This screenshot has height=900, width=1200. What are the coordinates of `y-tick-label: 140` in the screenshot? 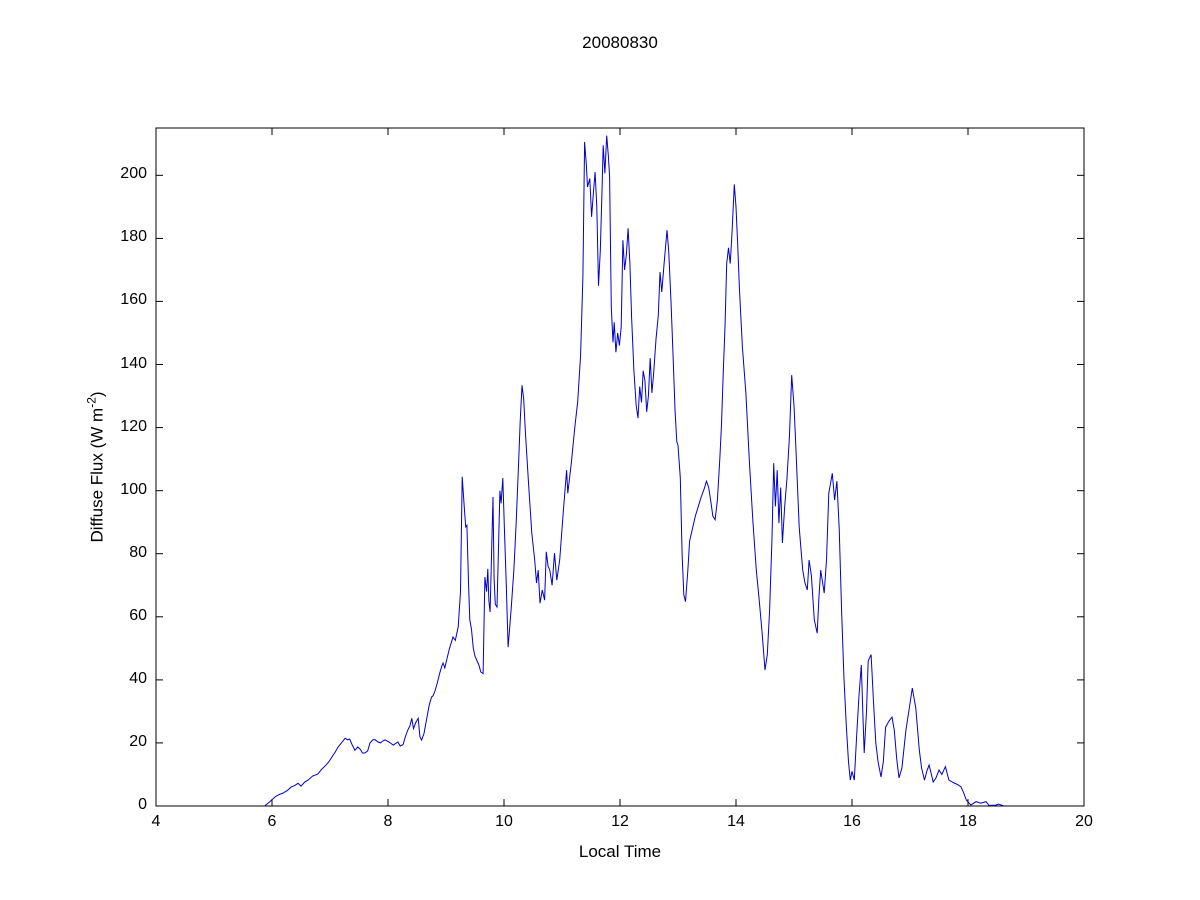 It's located at (133, 363).